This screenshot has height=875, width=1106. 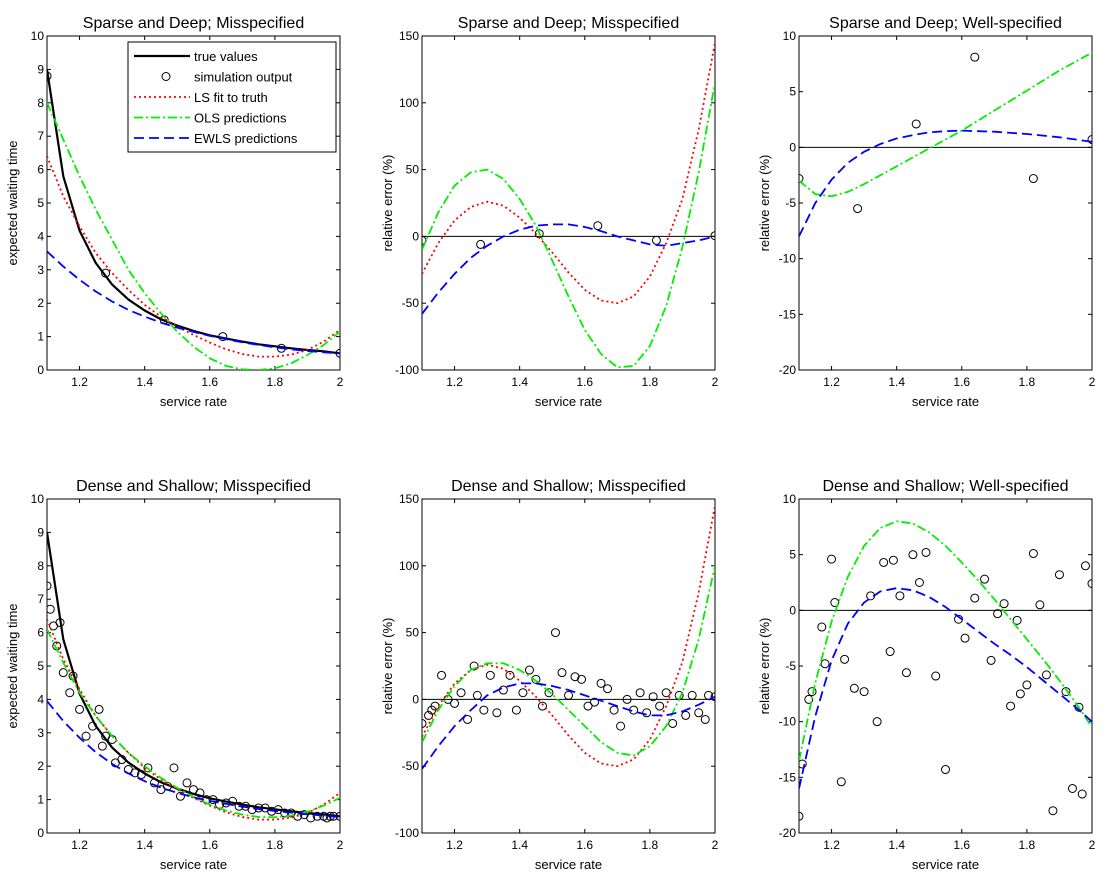 I want to click on y-tick-label: 6, so click(x=40, y=170).